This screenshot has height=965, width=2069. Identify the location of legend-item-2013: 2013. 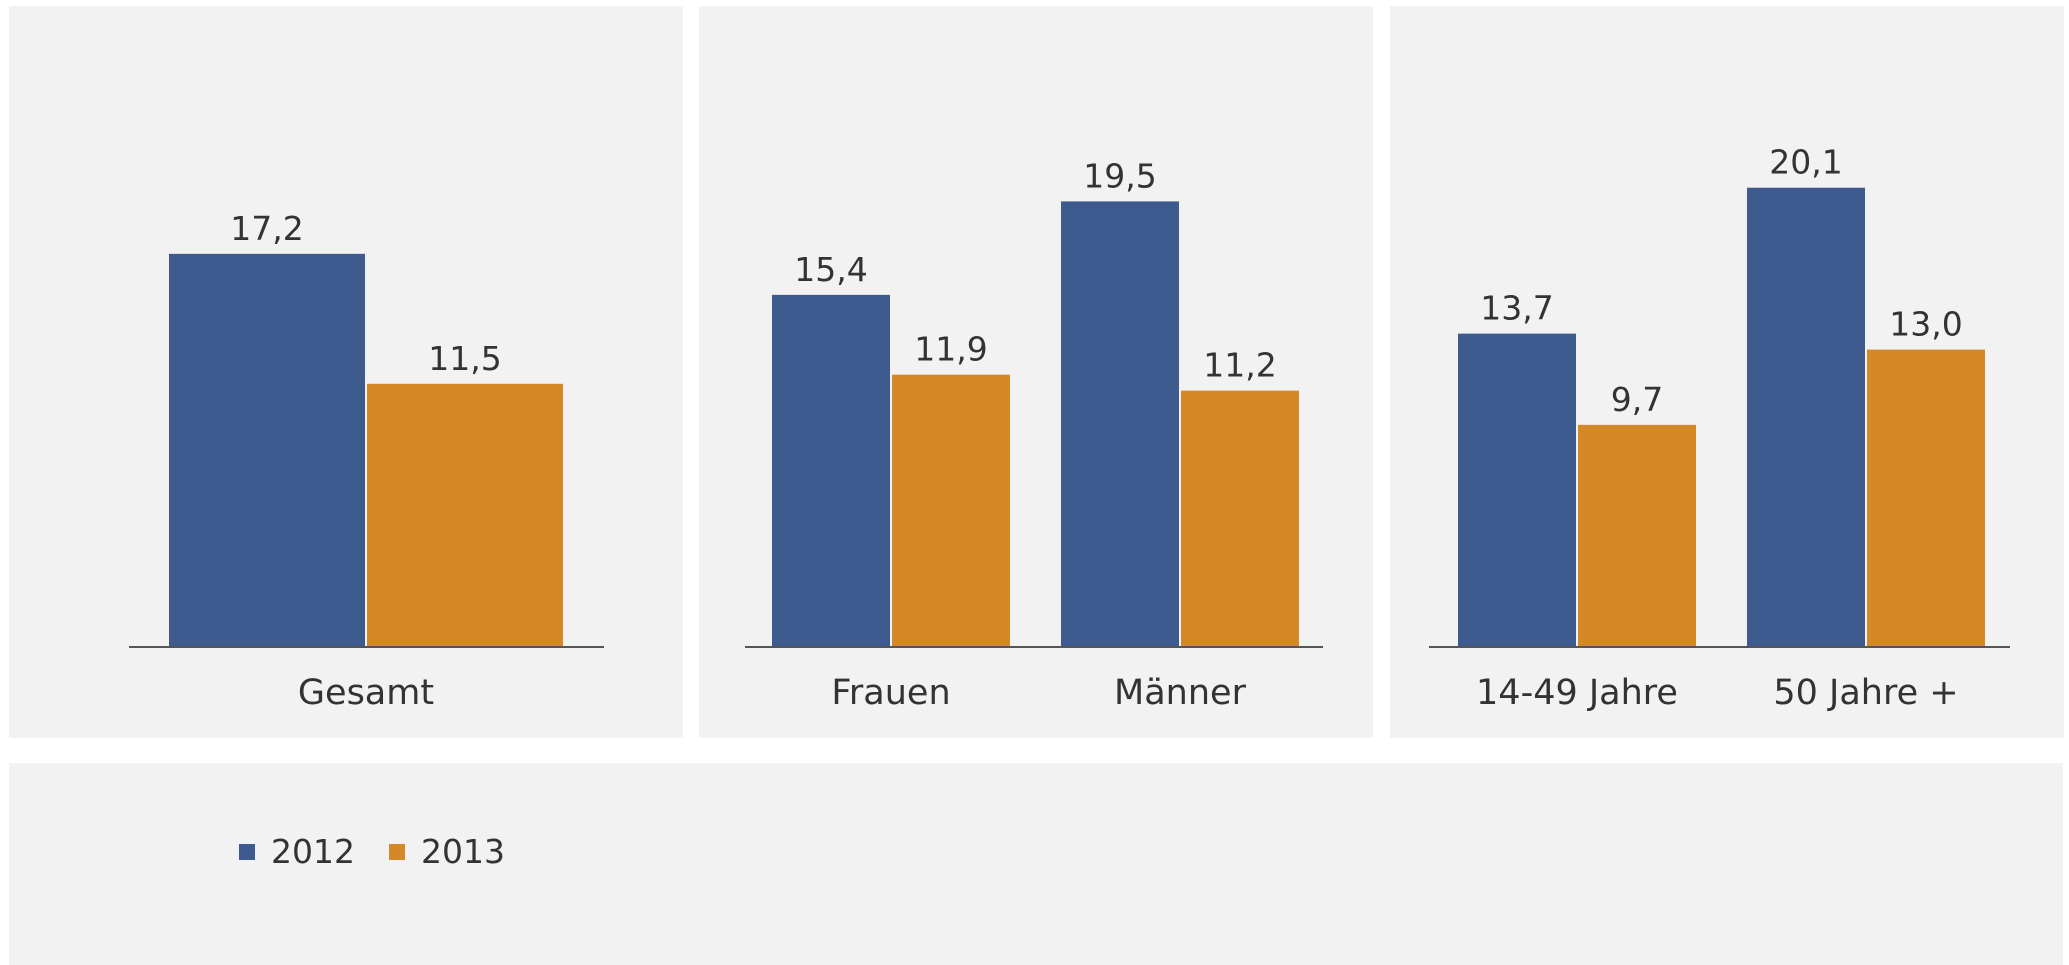
(446, 851).